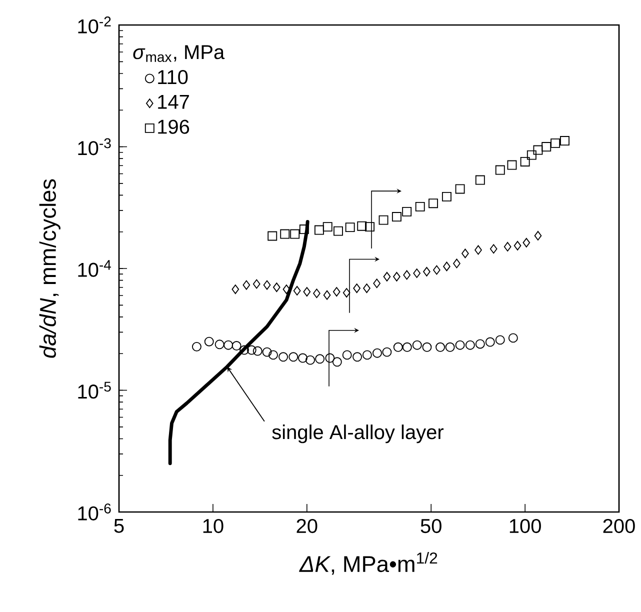  Describe the element at coordinates (94, 25) in the screenshot. I see `y-tick-label: 10$^{-2}$` at that location.